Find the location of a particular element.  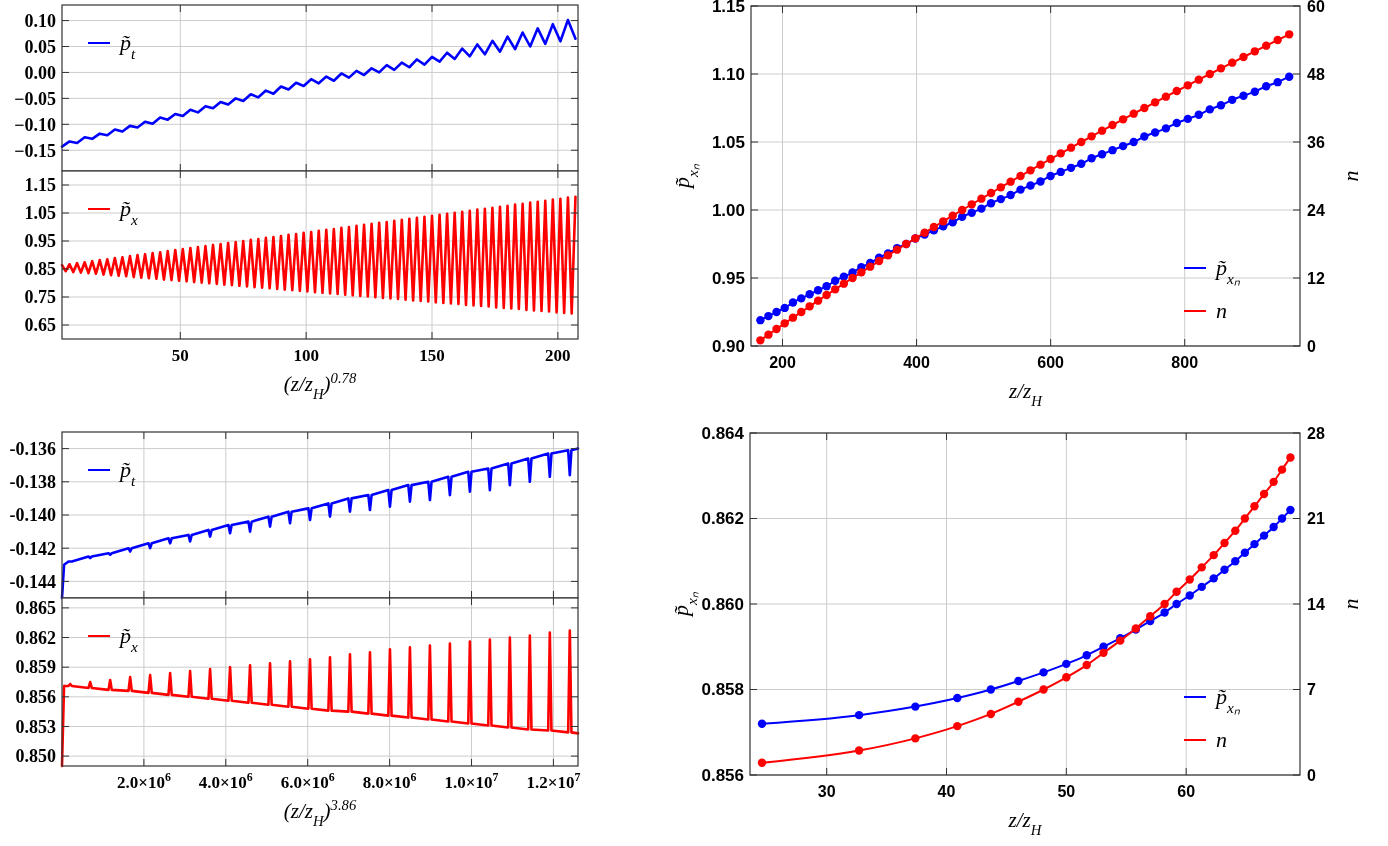

y-tick-label: 0.05 is located at coordinates (40, 46).